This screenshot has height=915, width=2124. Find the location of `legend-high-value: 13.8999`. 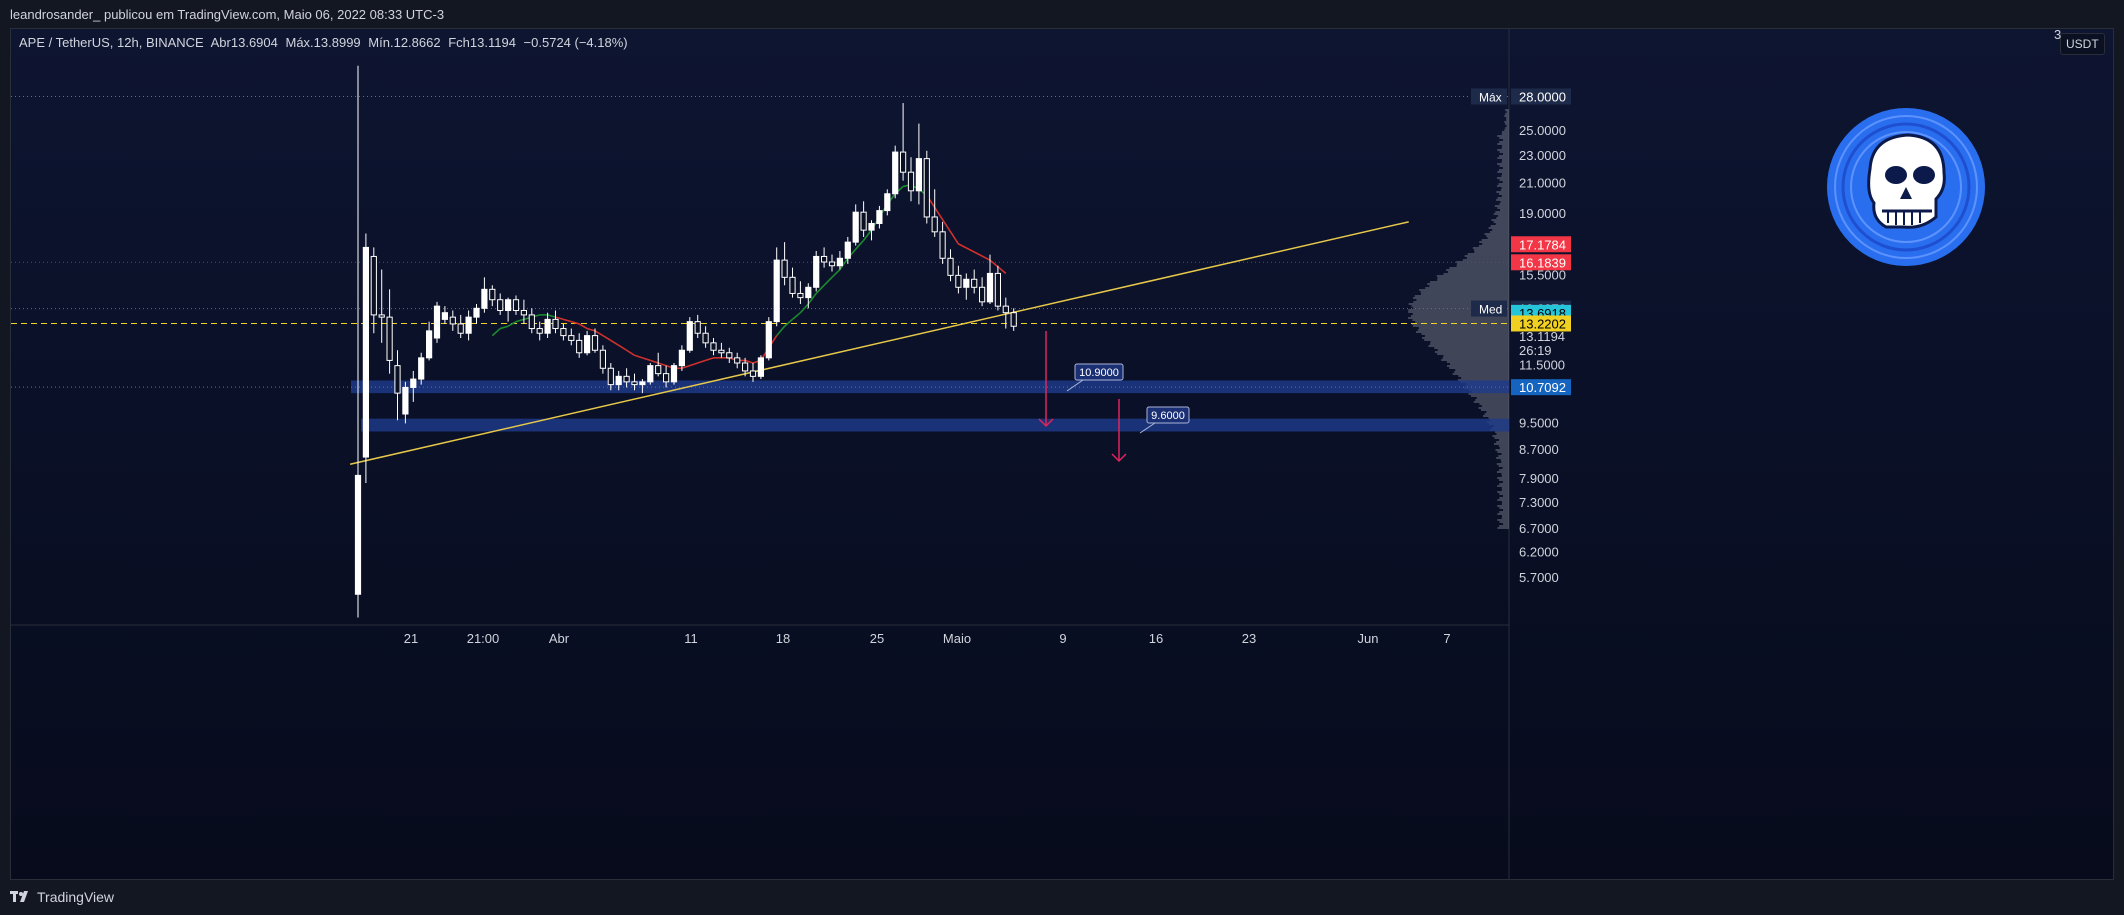

legend-high-value: 13.8999 is located at coordinates (337, 42).